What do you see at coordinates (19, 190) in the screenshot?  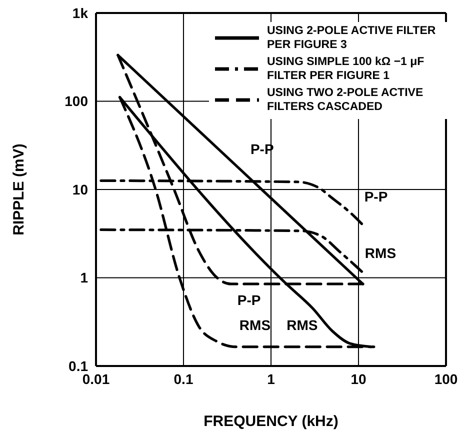 I see `y-axis-title: RIPPLE (mV)` at bounding box center [19, 190].